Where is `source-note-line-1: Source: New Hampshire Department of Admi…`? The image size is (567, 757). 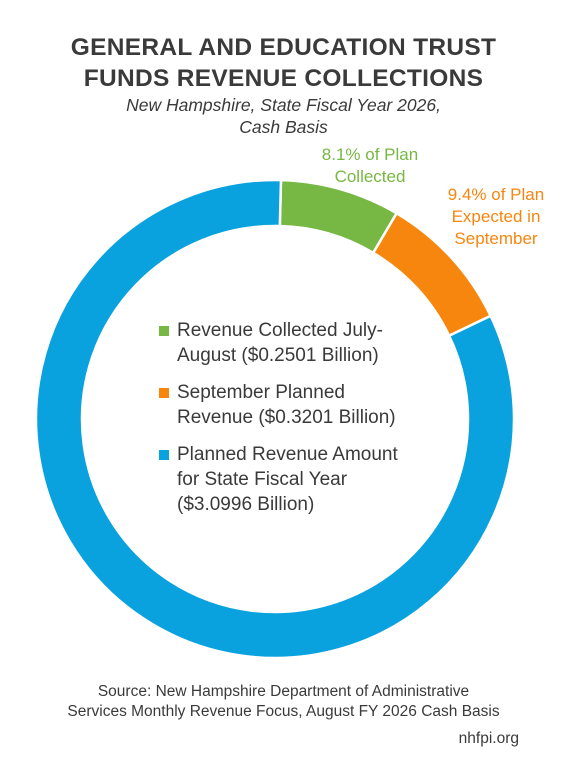
source-note-line-1: Source: New Hampshire Department of Admi… is located at coordinates (283, 691).